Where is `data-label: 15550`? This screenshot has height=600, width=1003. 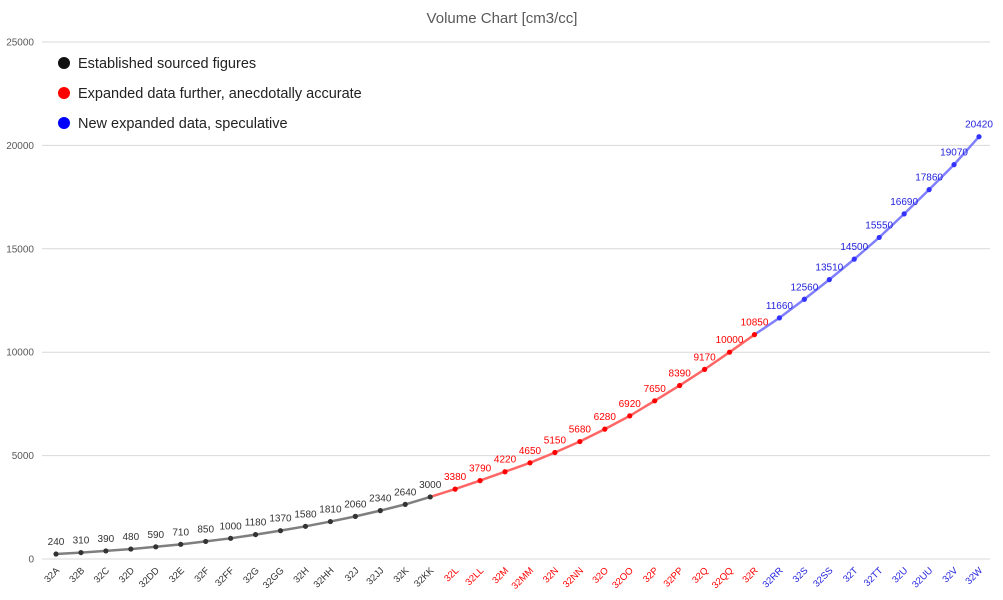
data-label: 15550 is located at coordinates (879, 225).